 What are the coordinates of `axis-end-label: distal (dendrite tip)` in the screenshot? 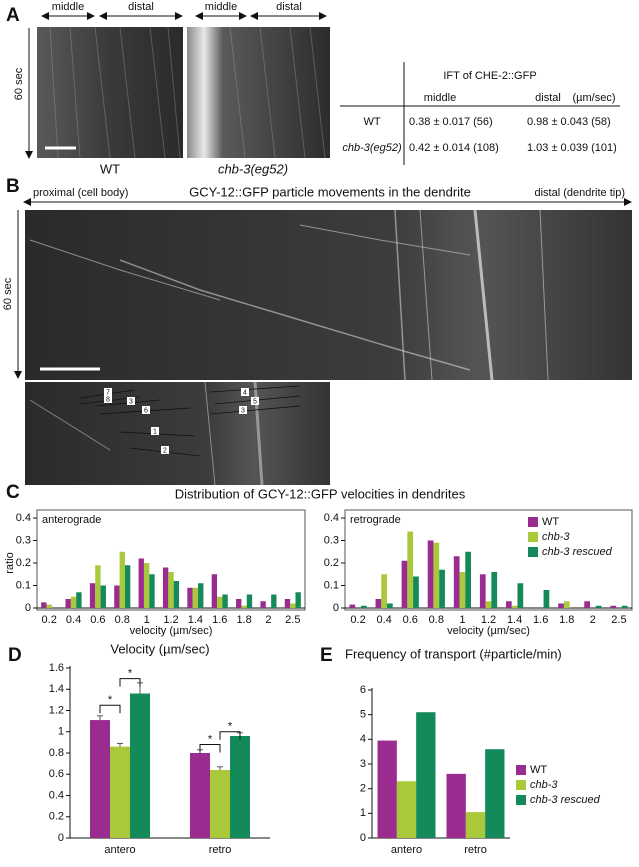 It's located at (580, 193).